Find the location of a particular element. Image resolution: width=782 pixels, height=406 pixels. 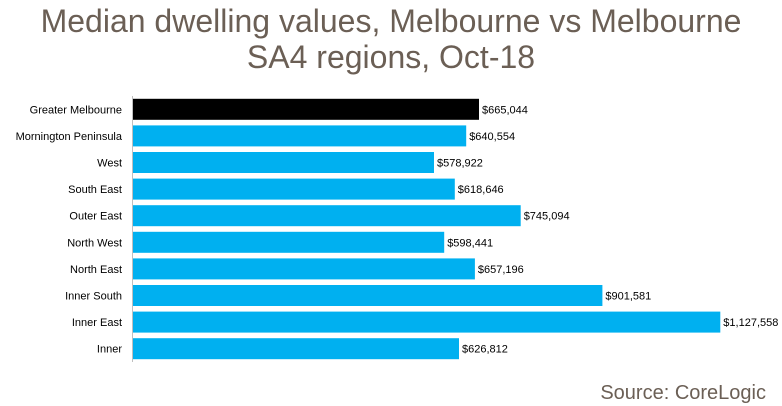

value-label: $598,441 is located at coordinates (470, 243).